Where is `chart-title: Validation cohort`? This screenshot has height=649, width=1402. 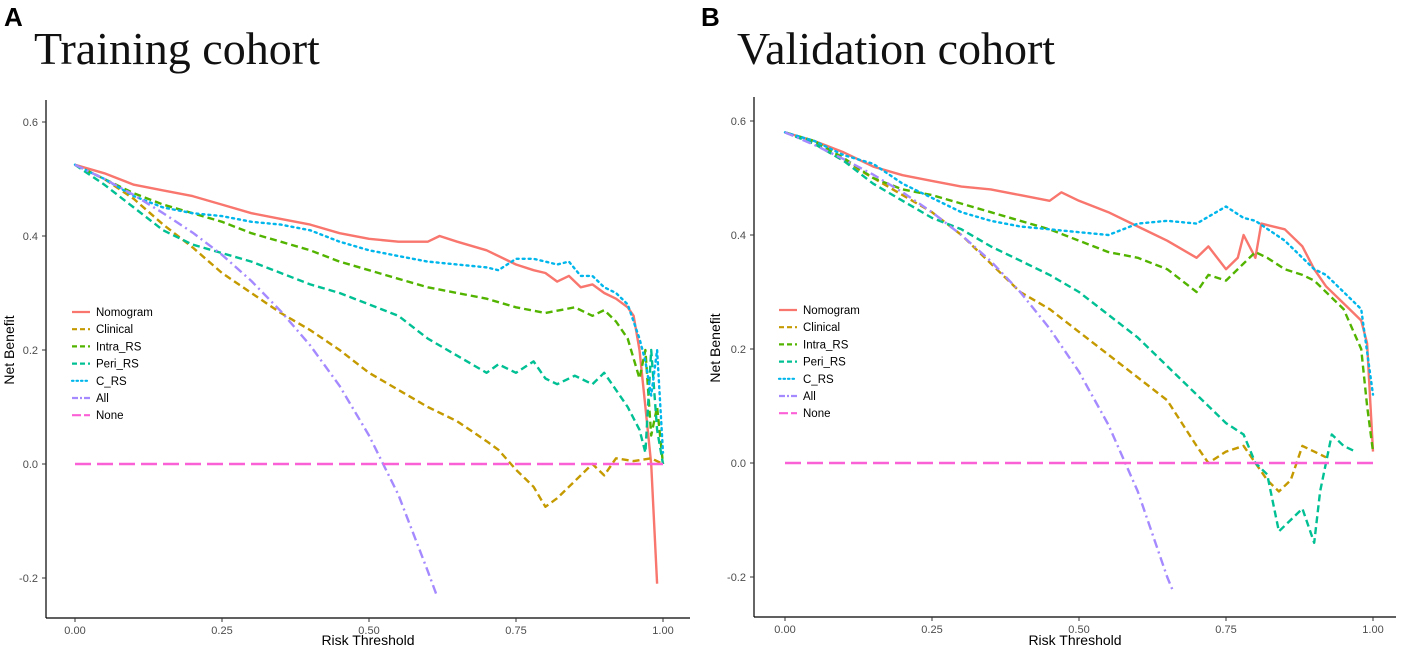 chart-title: Validation cohort is located at coordinates (896, 48).